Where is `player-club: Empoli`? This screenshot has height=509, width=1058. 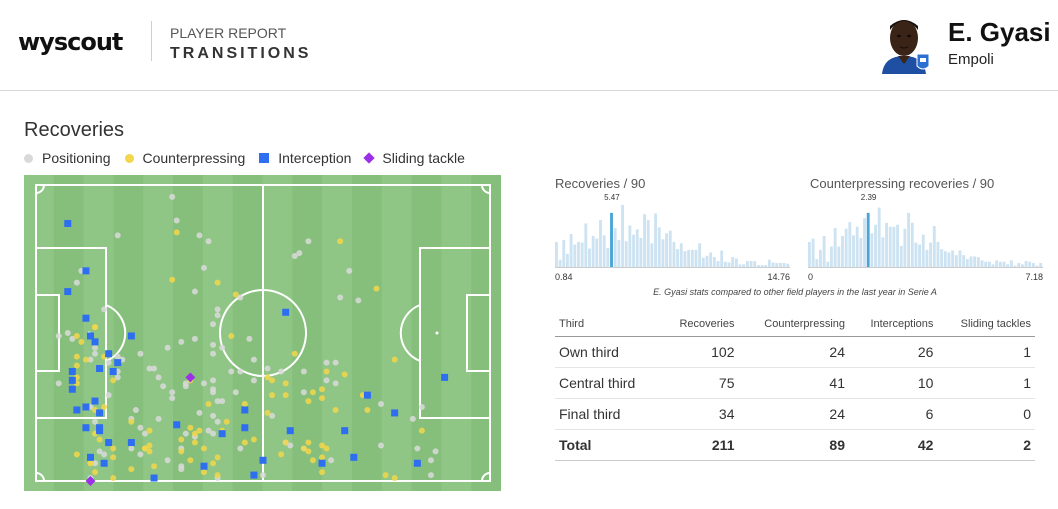 player-club: Empoli is located at coordinates (971, 59).